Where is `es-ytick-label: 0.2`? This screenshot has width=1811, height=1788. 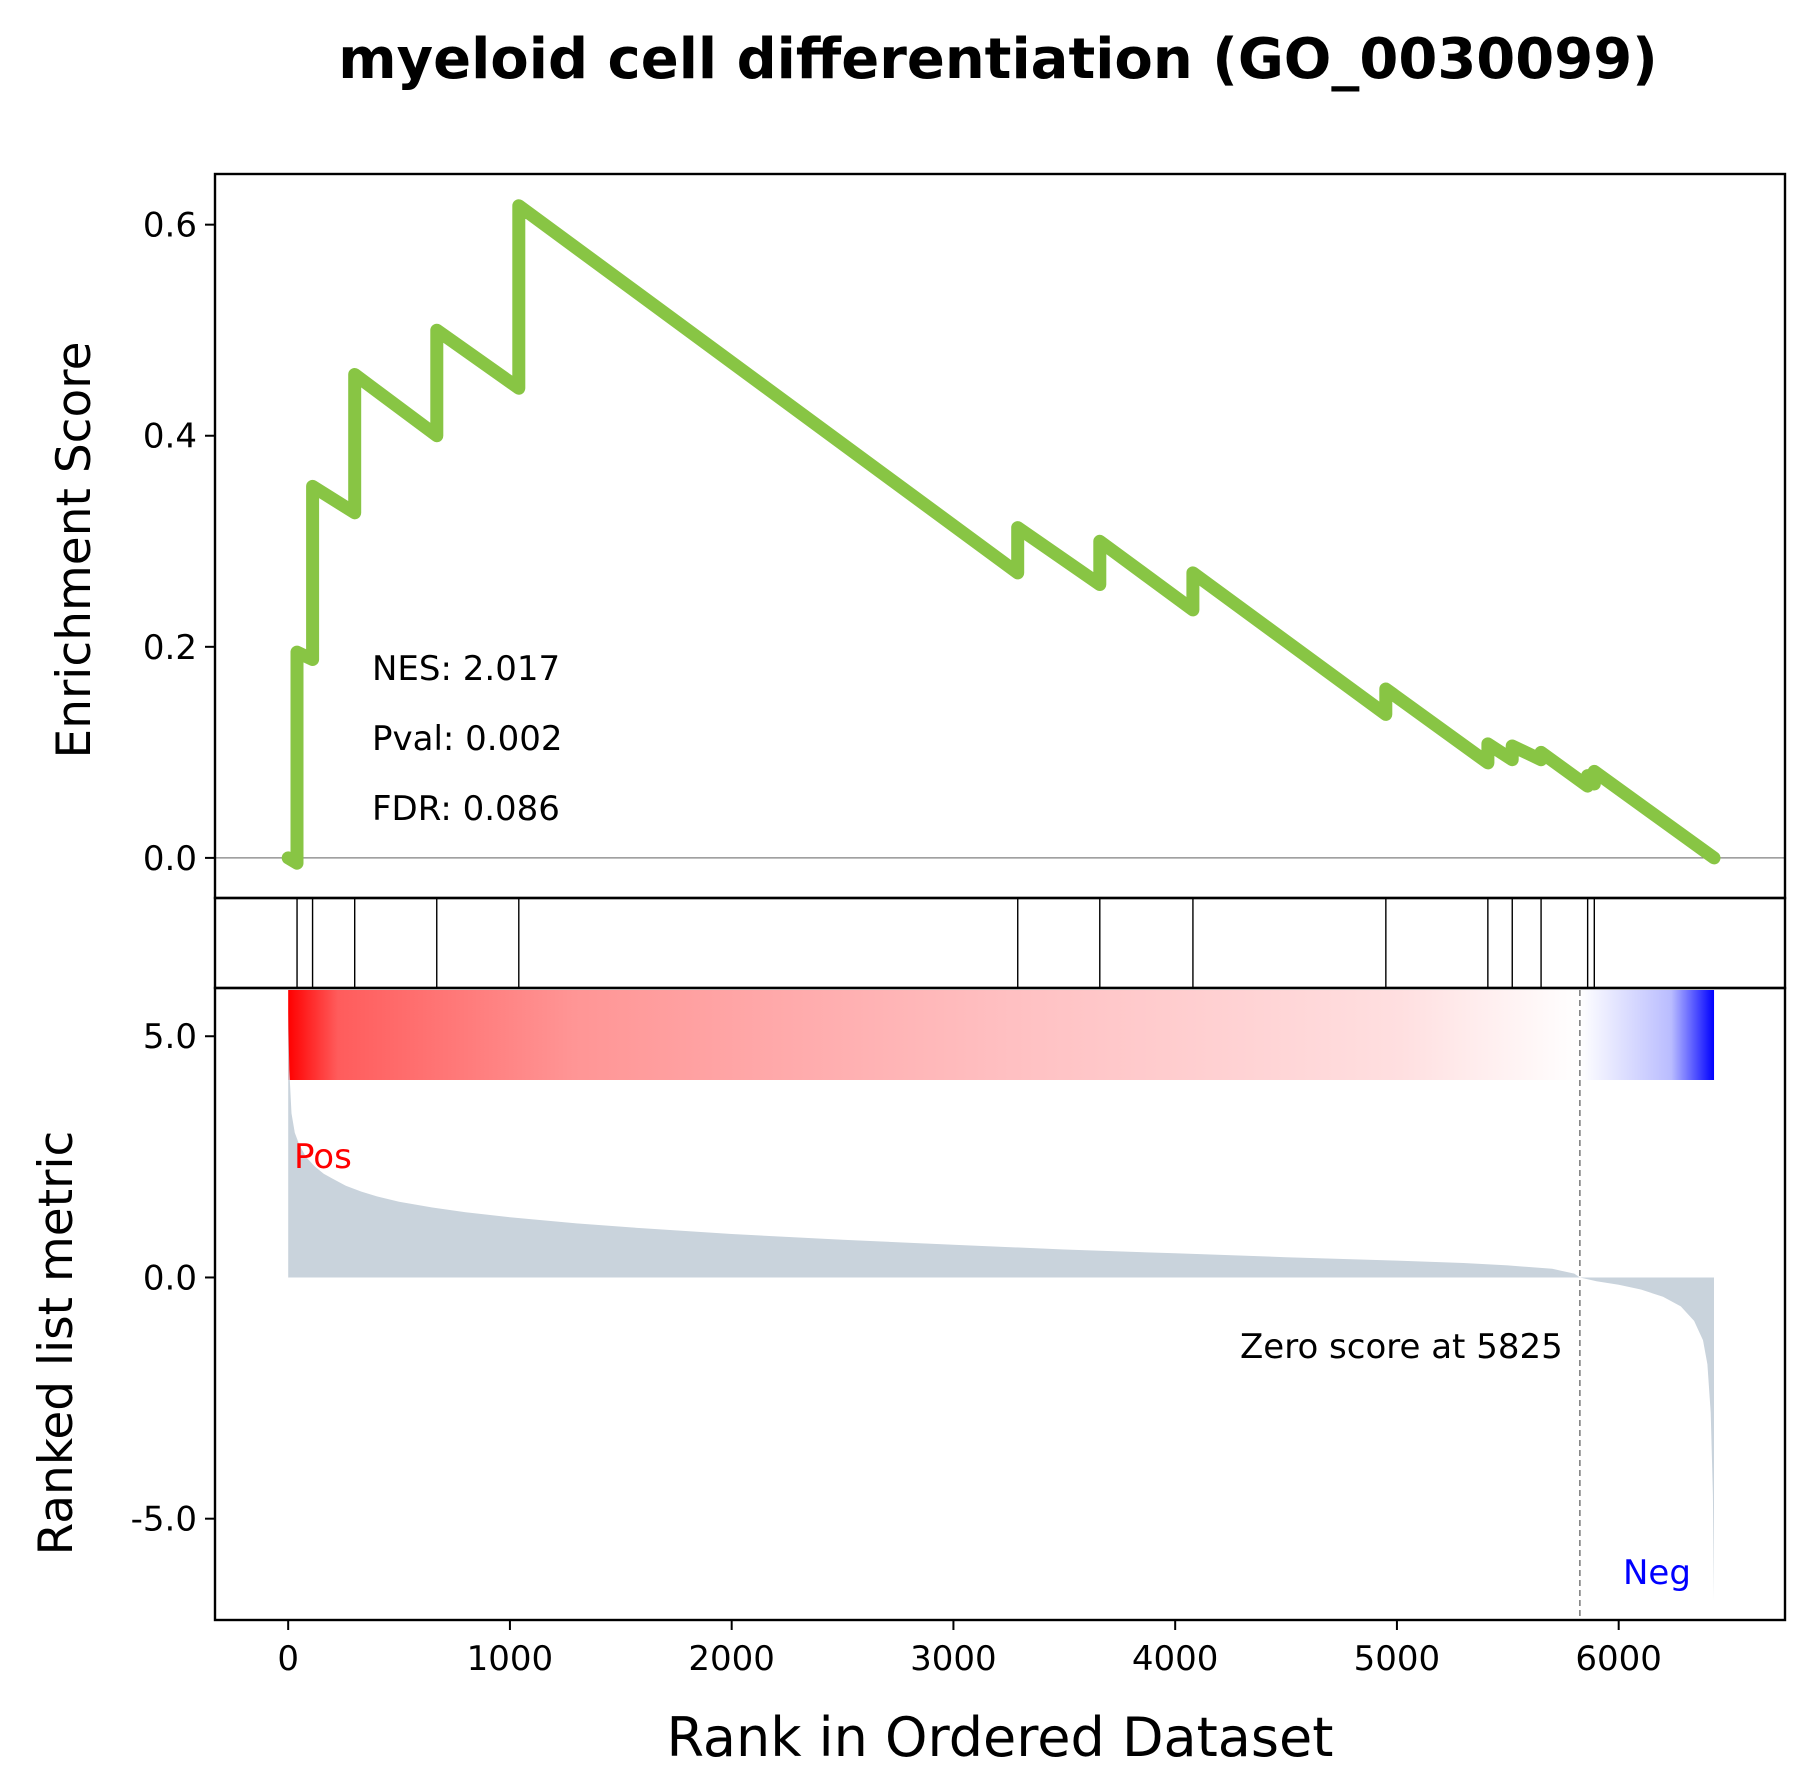
es-ytick-label: 0.2 is located at coordinates (170, 648).